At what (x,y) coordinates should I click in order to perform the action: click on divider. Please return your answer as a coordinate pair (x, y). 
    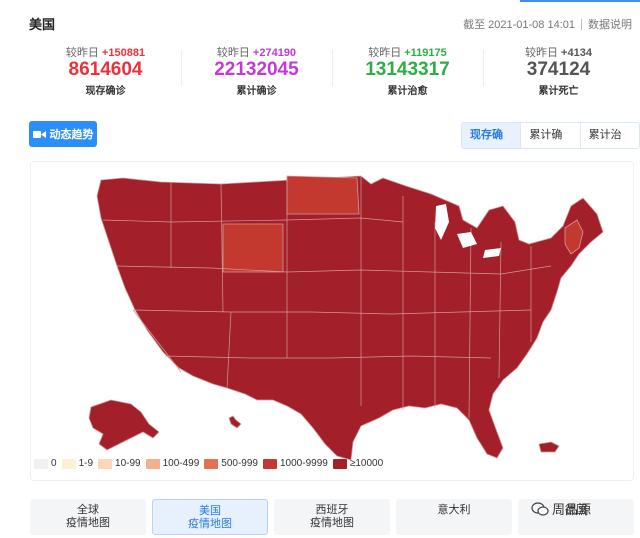
    Looking at the image, I should click on (581, 24).